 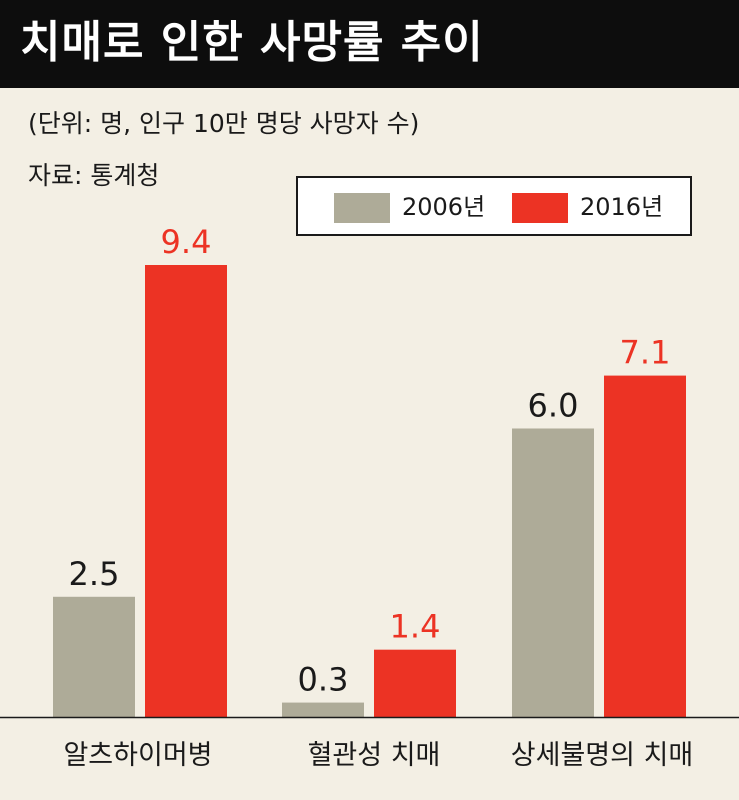 What do you see at coordinates (645, 546) in the screenshot?
I see `bar-2016년-2` at bounding box center [645, 546].